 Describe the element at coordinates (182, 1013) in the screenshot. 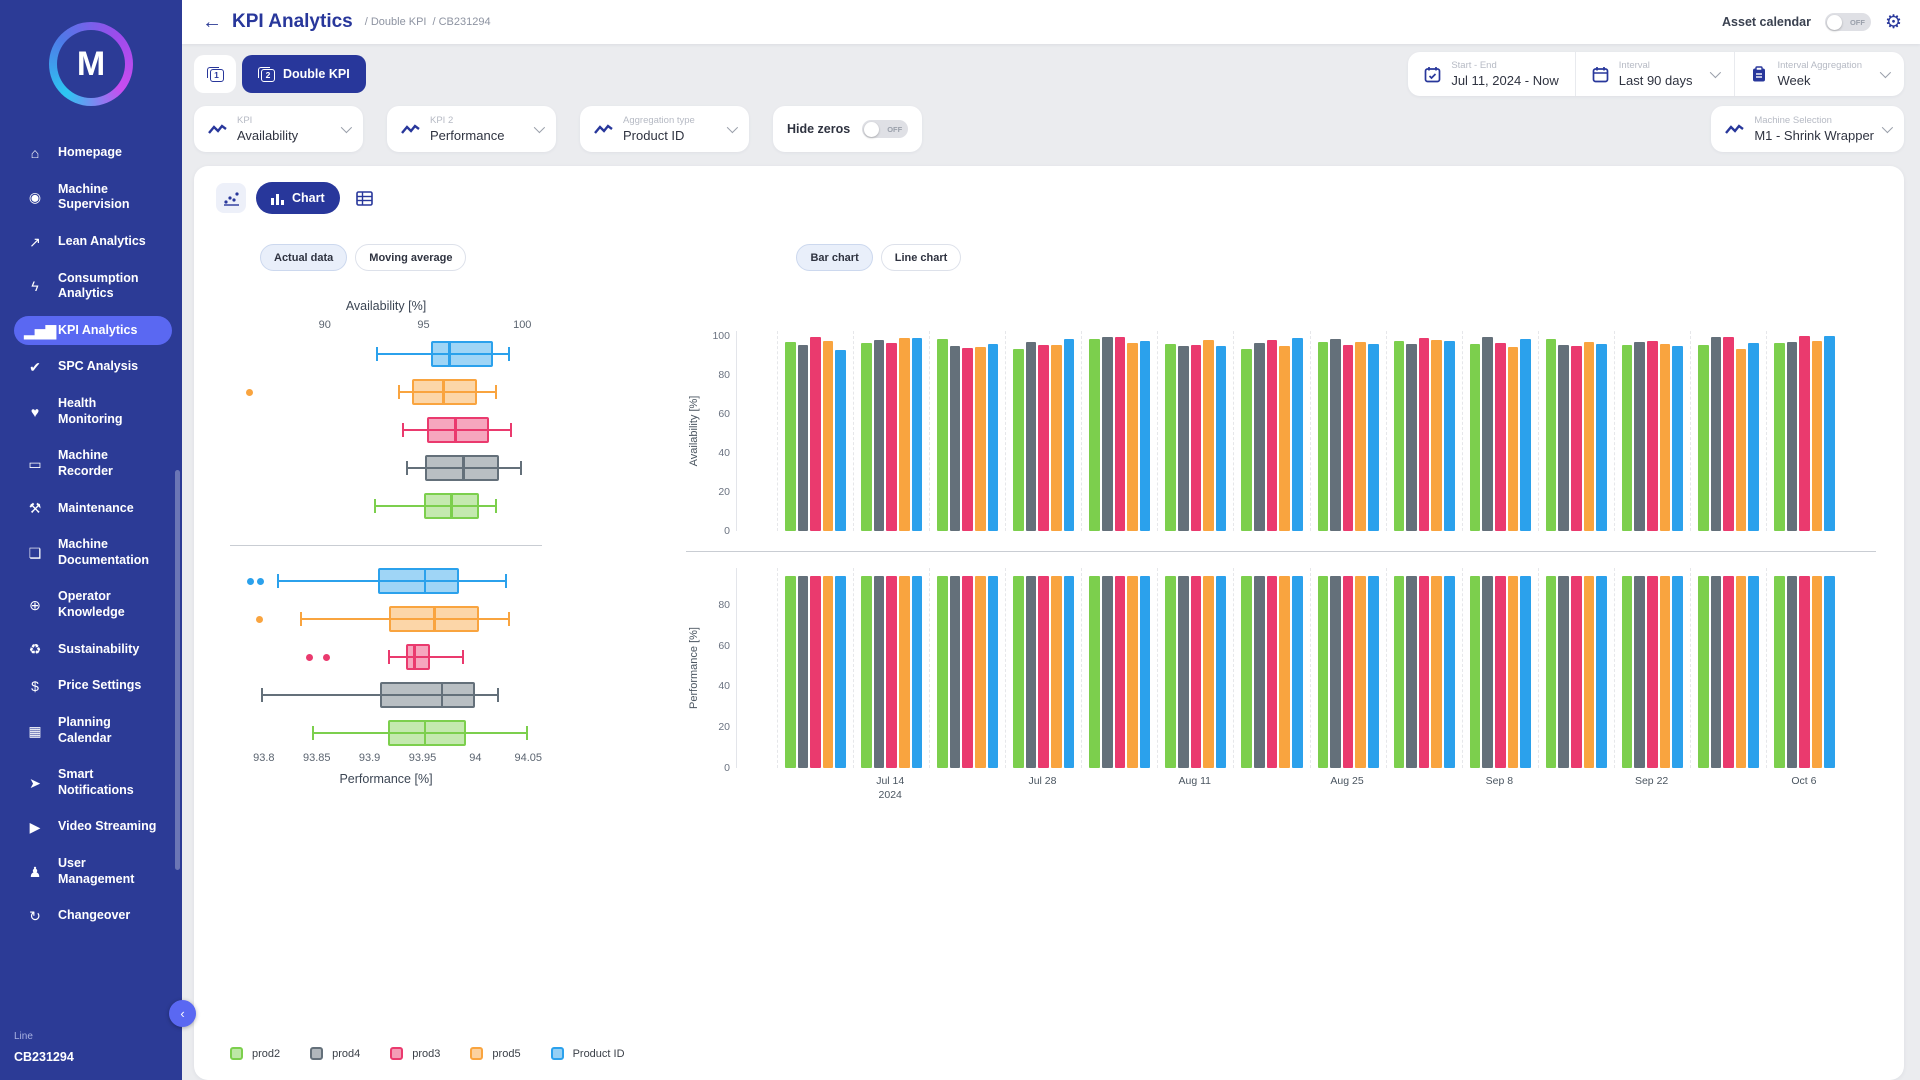

I see `sidebar-collapse-button: ‹` at that location.